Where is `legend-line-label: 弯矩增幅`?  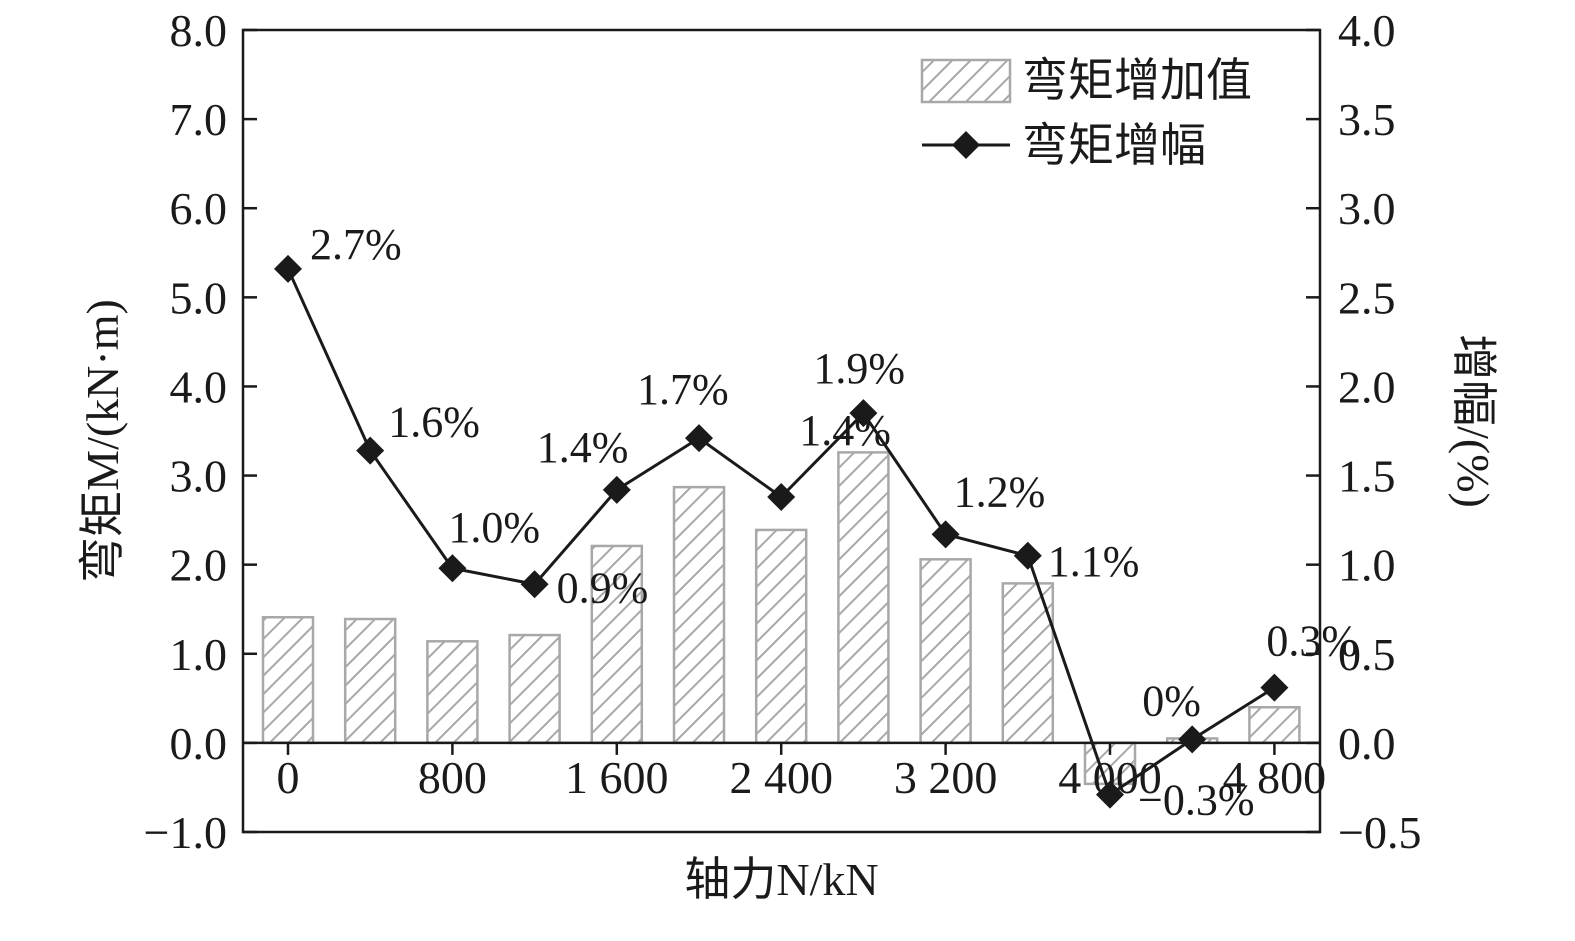 legend-line-label: 弯矩增幅 is located at coordinates (1114, 145).